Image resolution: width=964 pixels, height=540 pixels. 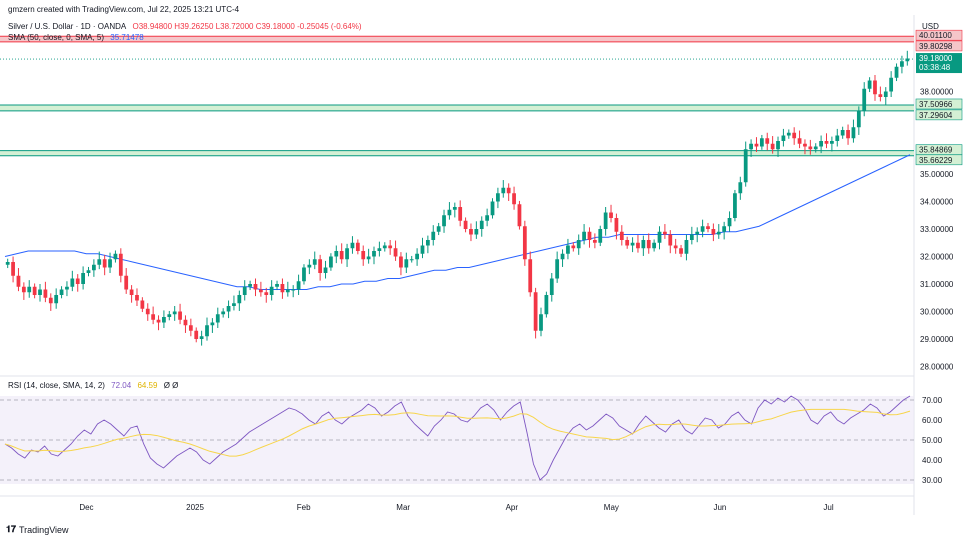 I want to click on resistance-zone, so click(x=457, y=39).